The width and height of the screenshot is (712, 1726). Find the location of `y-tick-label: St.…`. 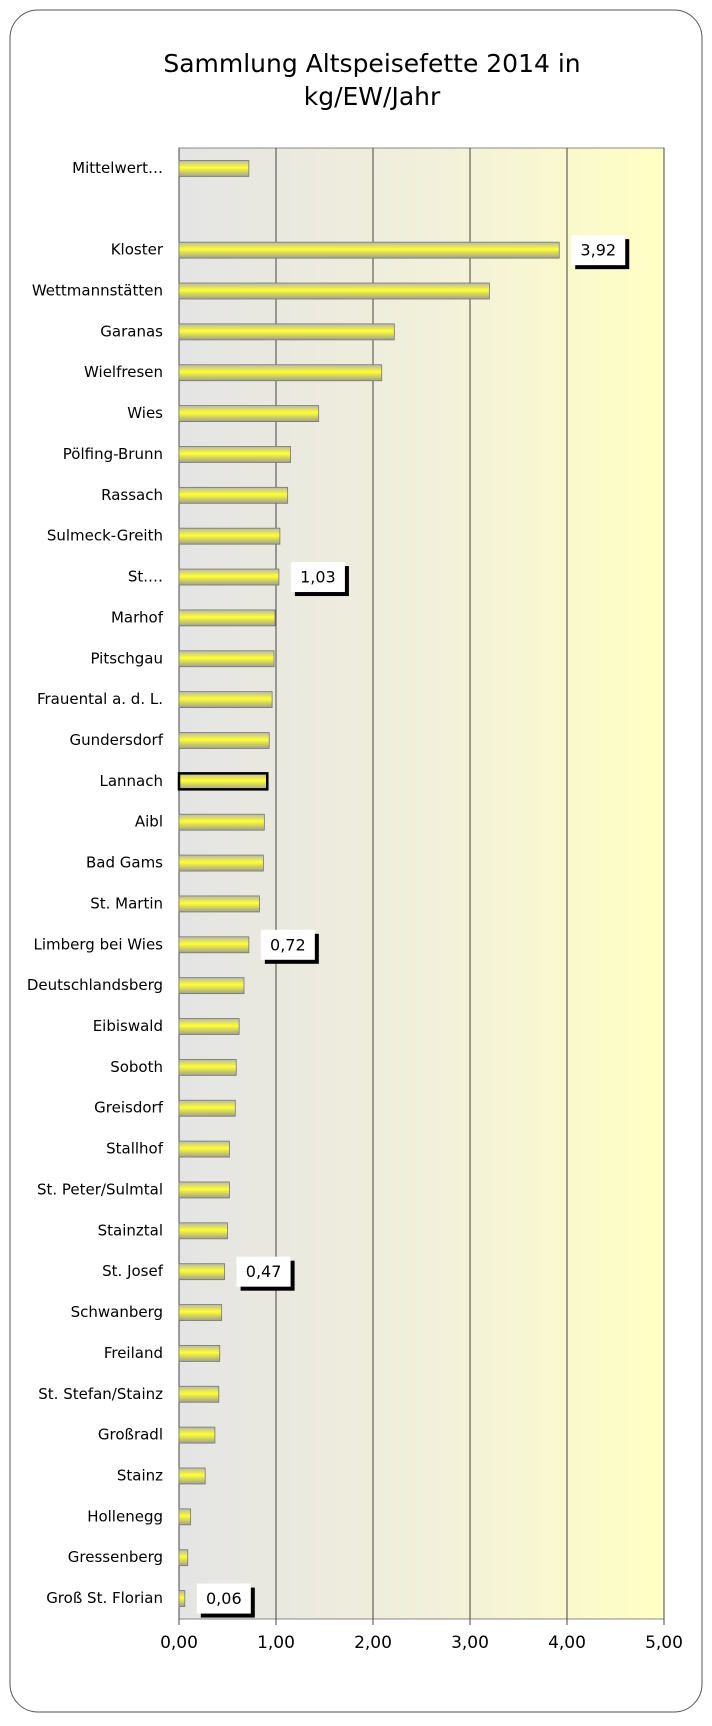

y-tick-label: St.… is located at coordinates (145, 577).